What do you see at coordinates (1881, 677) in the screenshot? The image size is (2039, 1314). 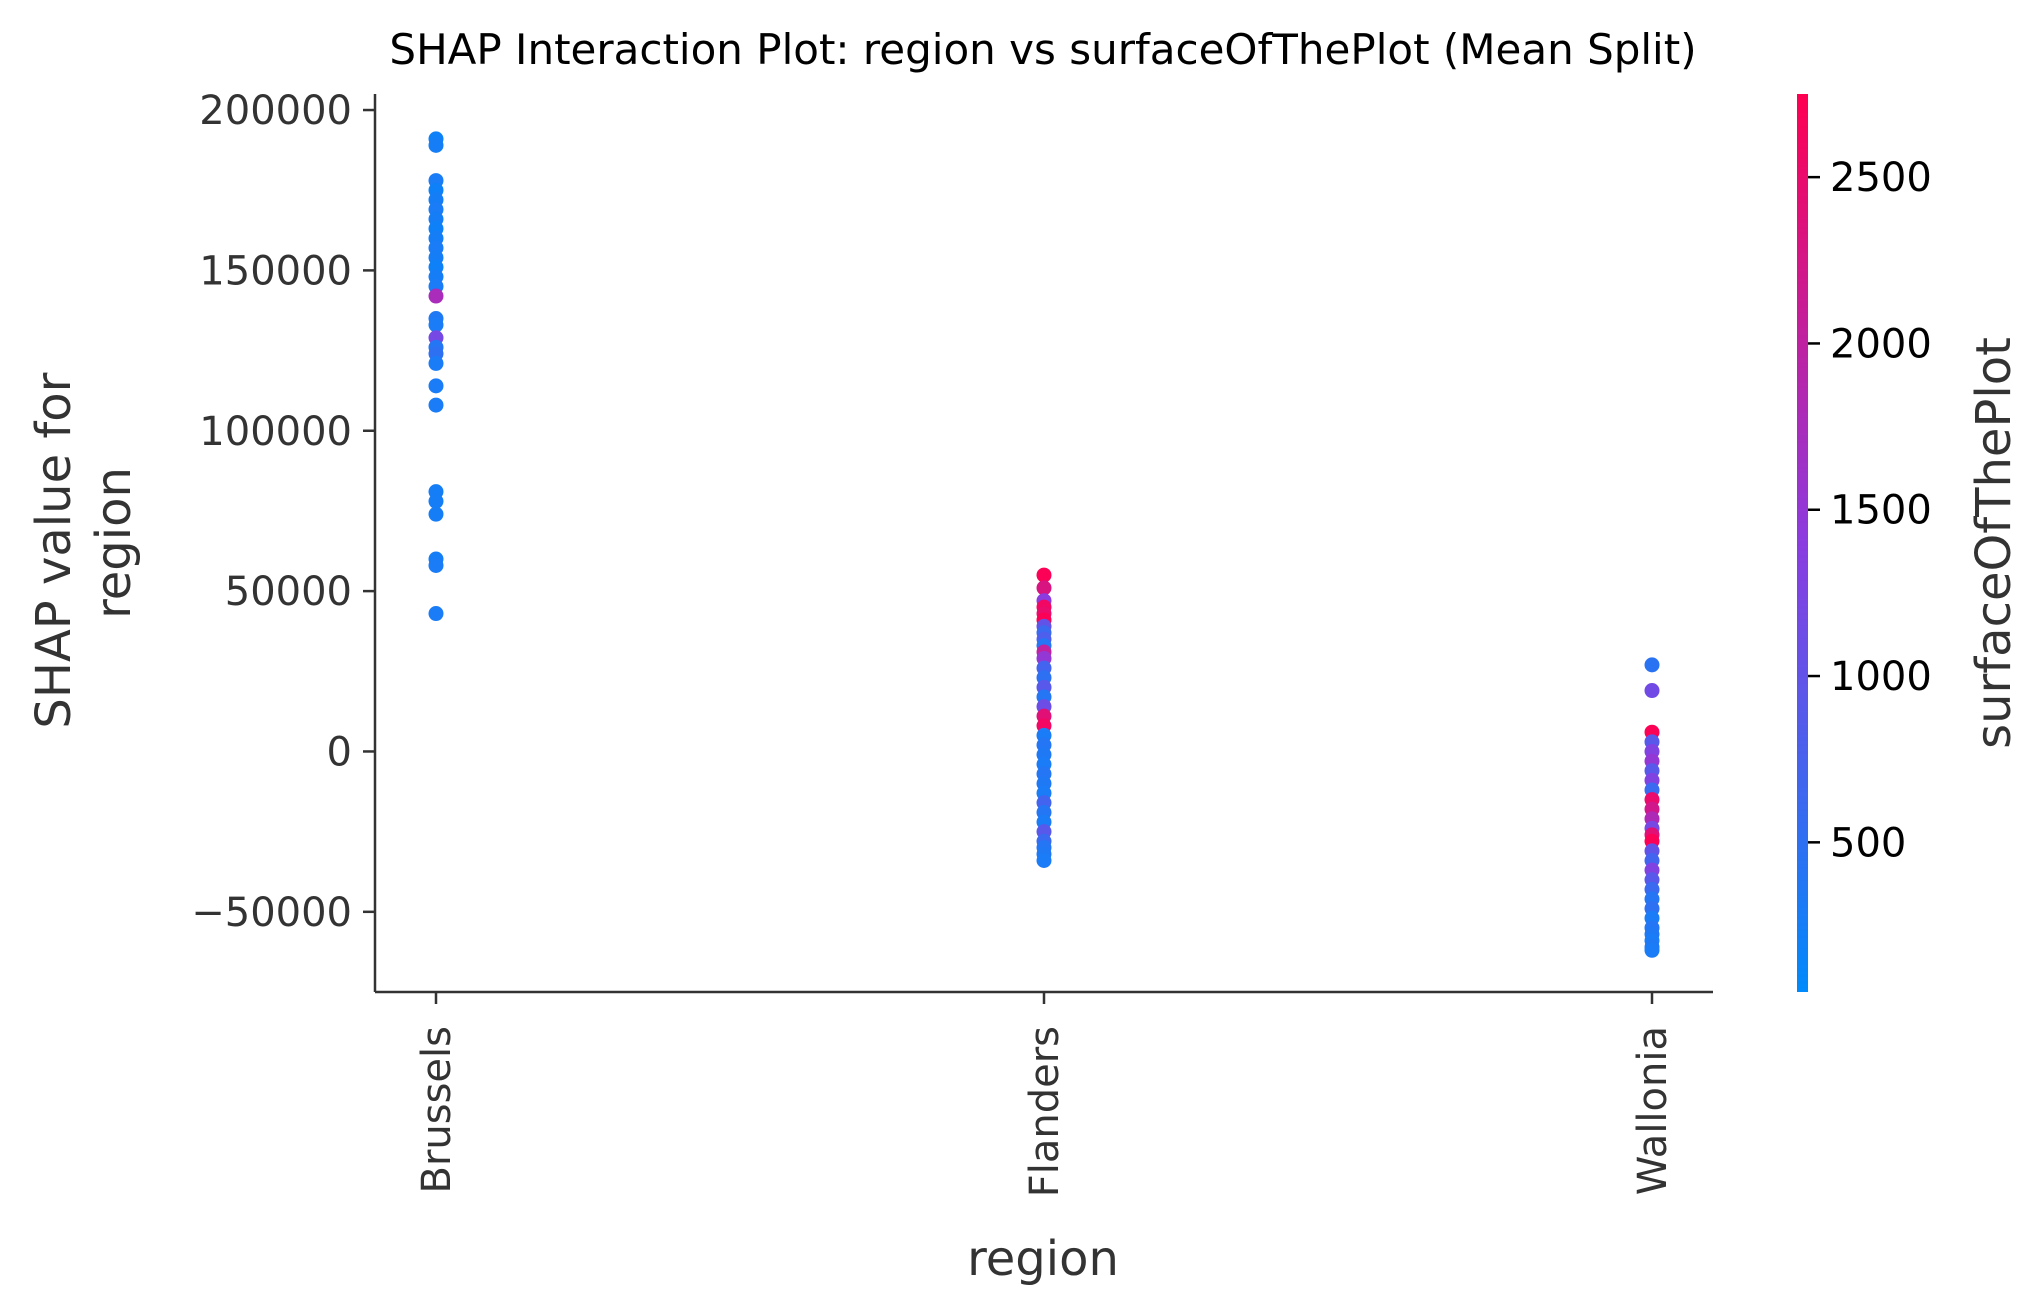 I see `colorbar-tick-label: 1000` at bounding box center [1881, 677].